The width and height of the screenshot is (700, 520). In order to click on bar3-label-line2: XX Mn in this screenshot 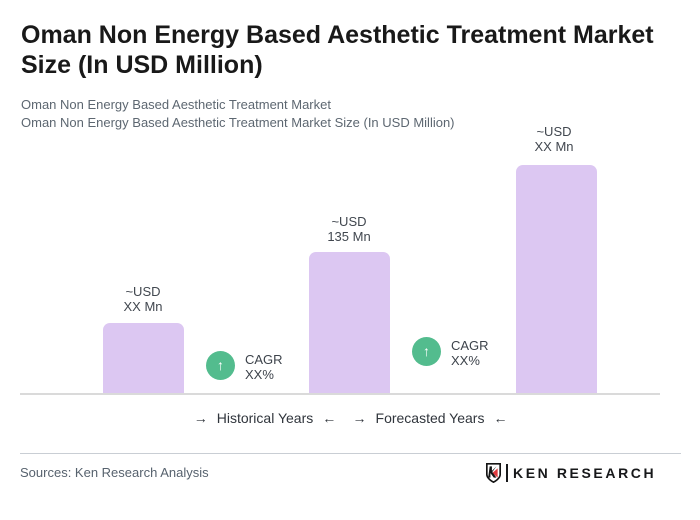, I will do `click(554, 146)`.